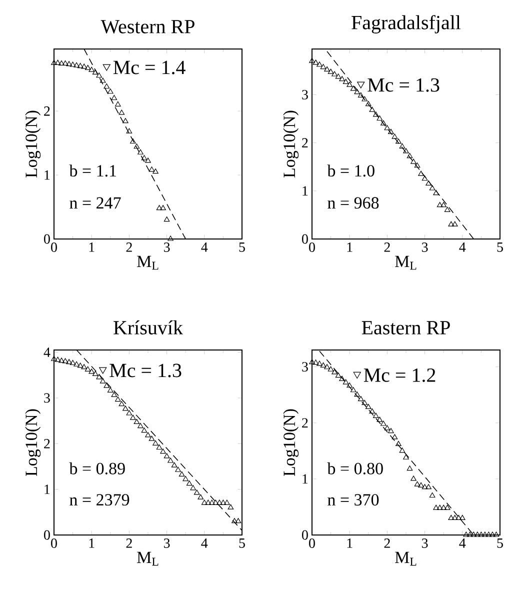 The image size is (510, 592). Describe the element at coordinates (353, 203) in the screenshot. I see `annotation: n = 968` at that location.